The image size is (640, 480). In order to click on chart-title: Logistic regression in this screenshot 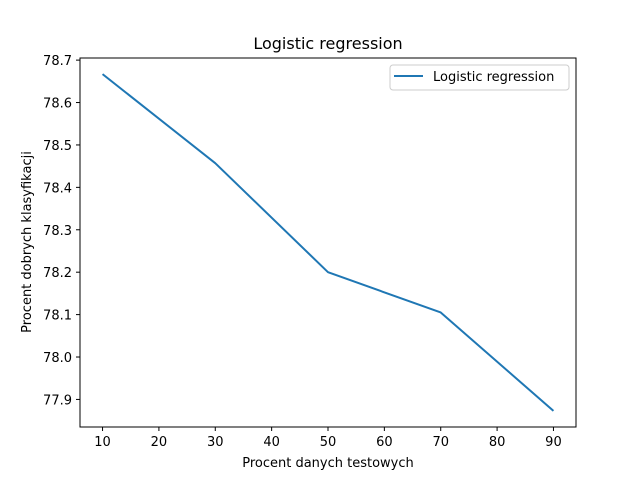, I will do `click(327, 43)`.